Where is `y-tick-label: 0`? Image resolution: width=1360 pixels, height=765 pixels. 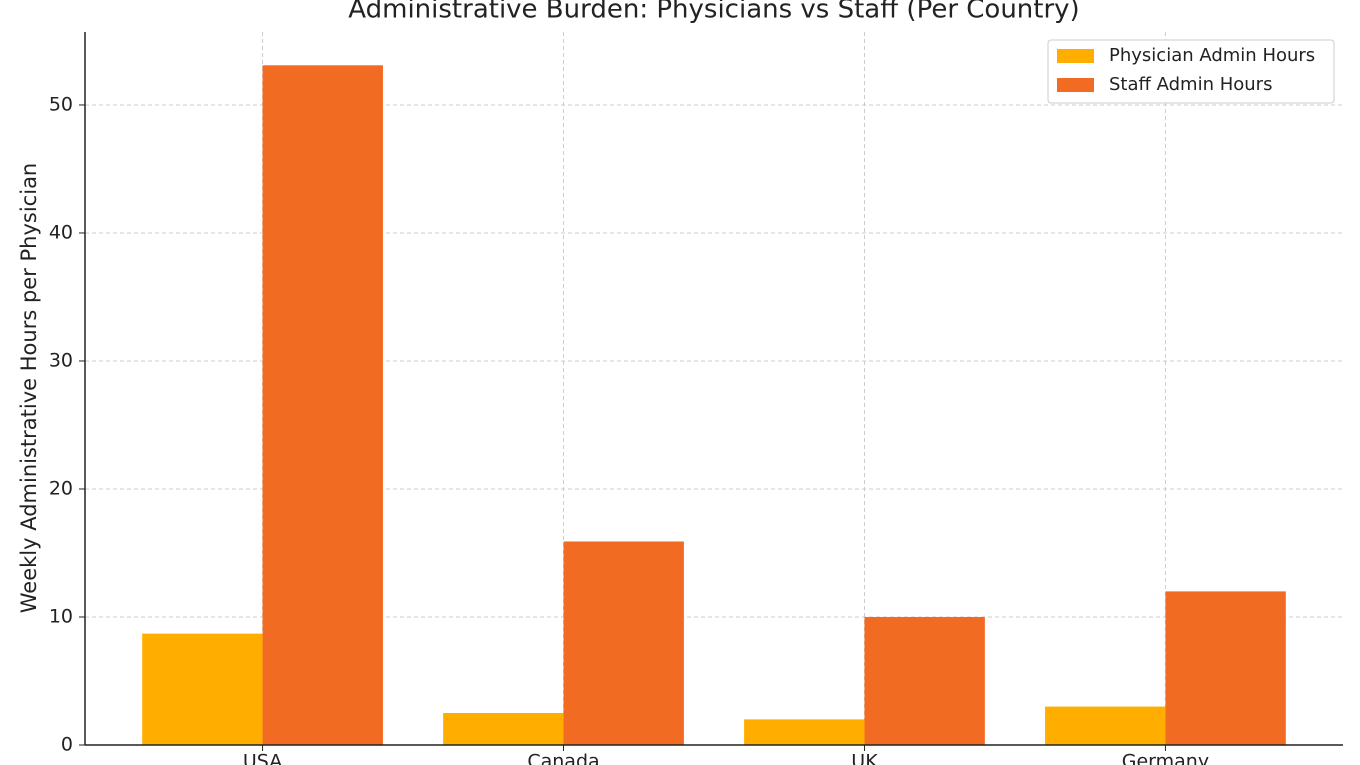 y-tick-label: 0 is located at coordinates (67, 745).